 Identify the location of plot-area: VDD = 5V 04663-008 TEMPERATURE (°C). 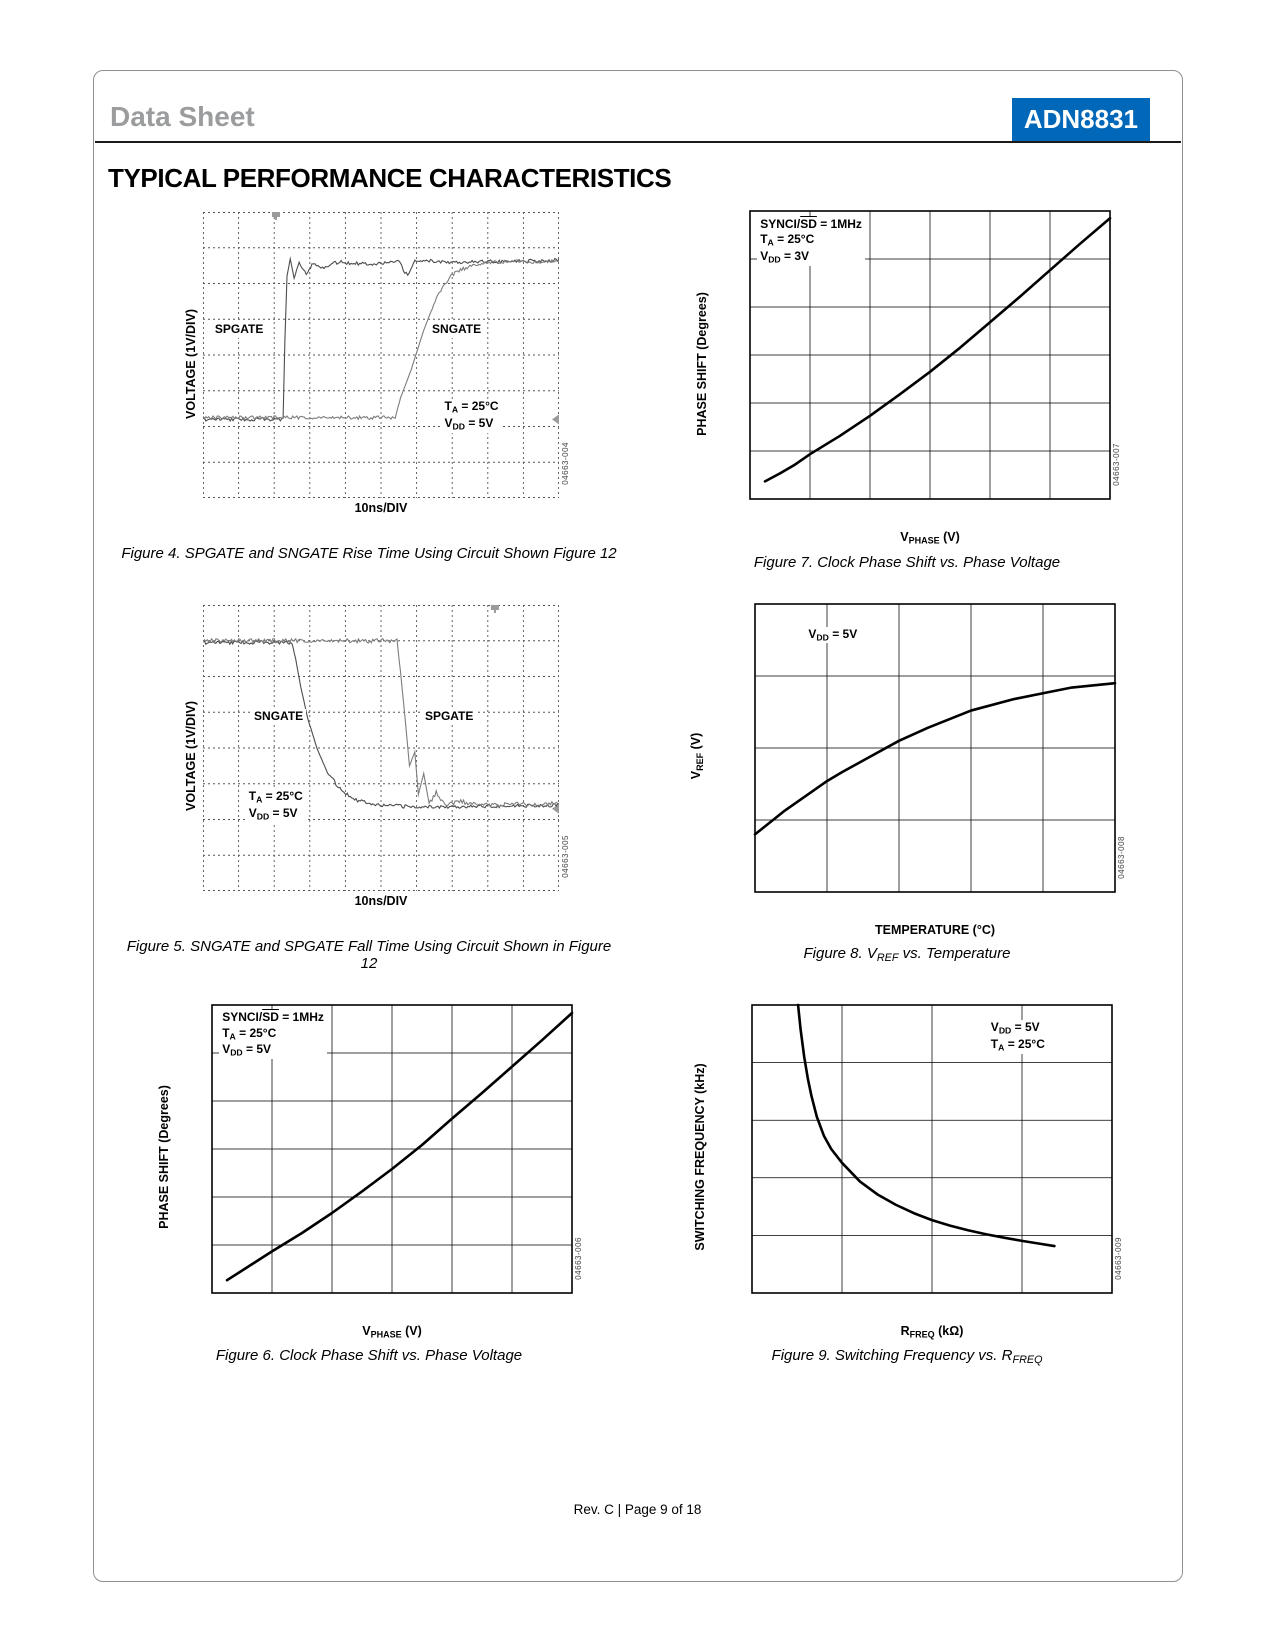
(919, 765).